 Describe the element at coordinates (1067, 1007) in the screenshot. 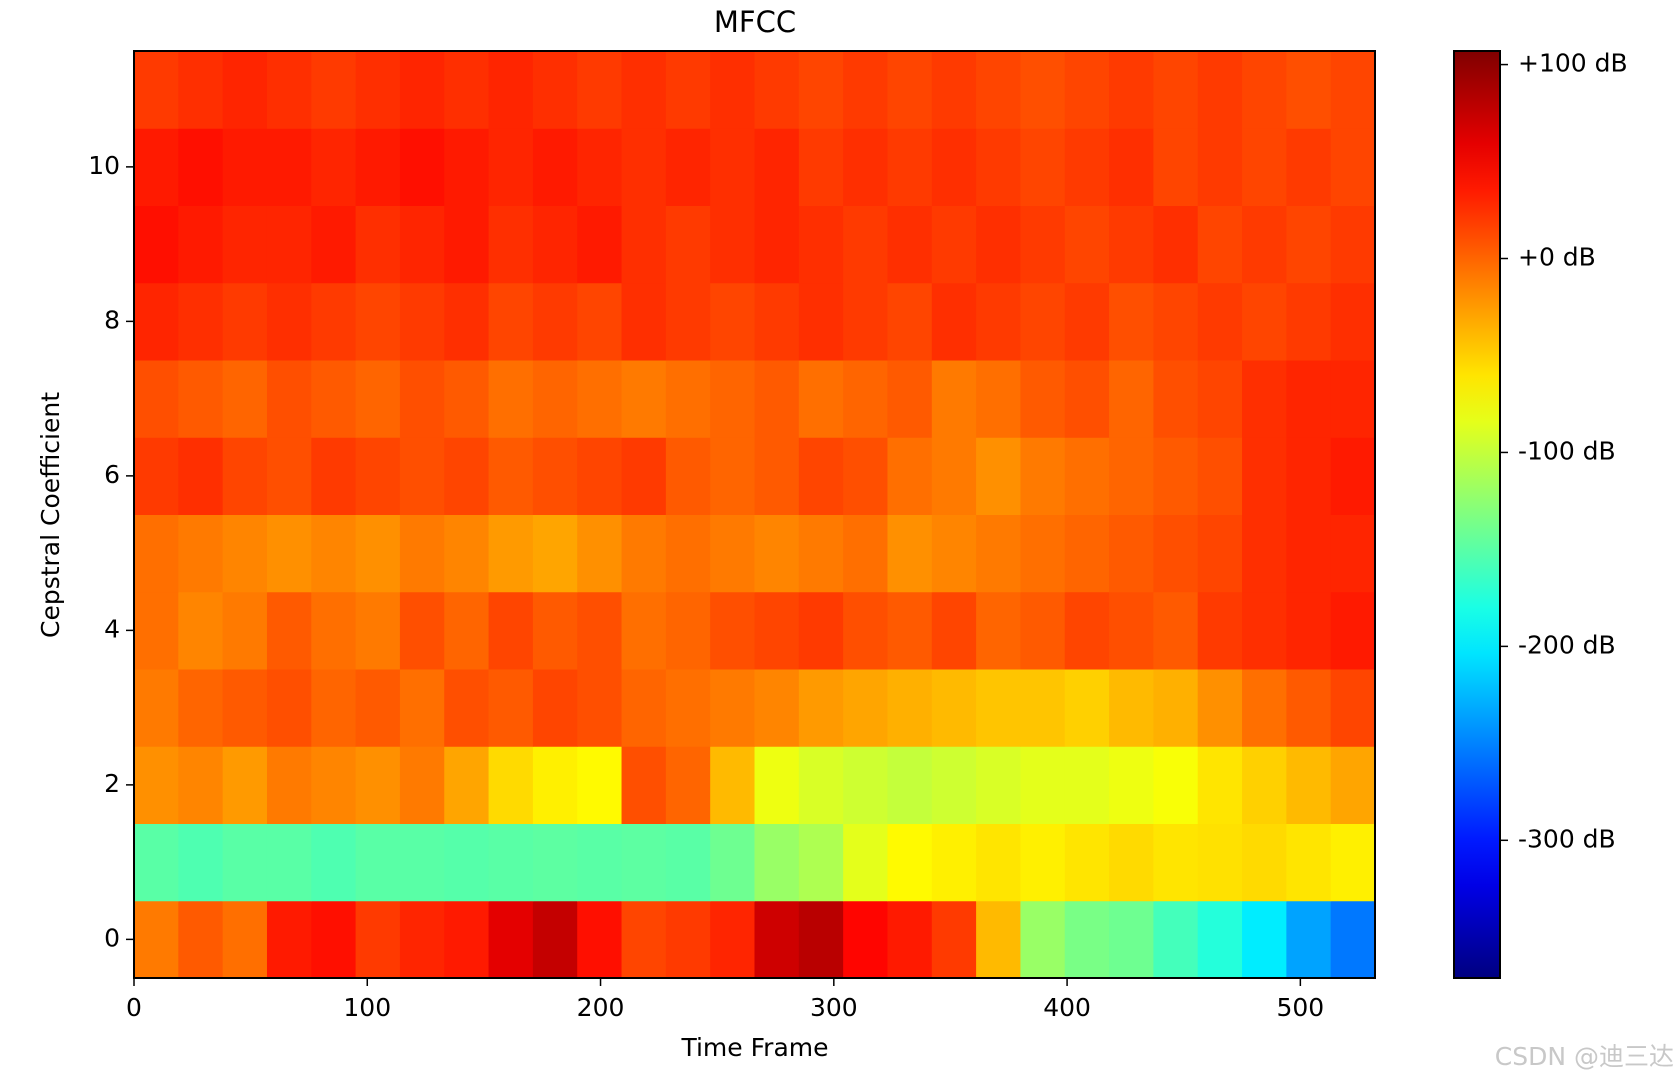

I see `x-tick-label: 400` at that location.